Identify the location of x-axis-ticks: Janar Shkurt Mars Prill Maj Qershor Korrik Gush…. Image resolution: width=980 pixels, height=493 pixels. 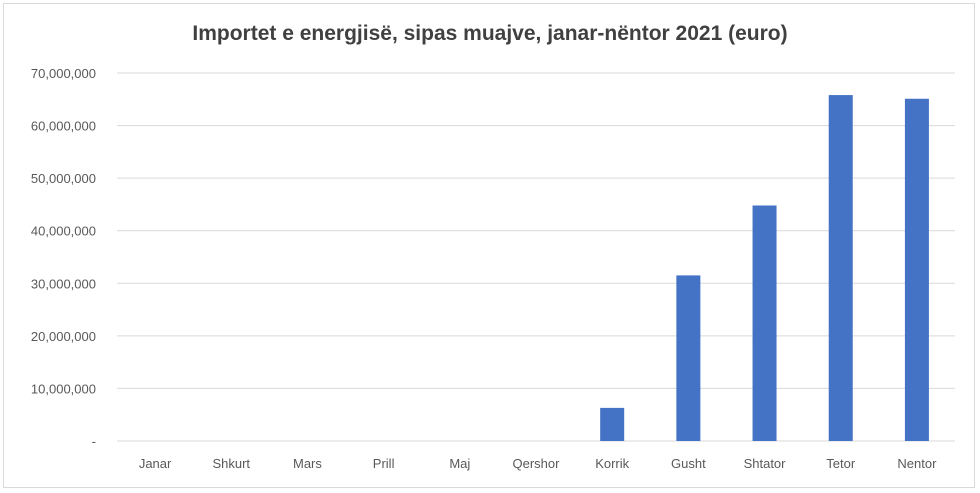
(538, 463).